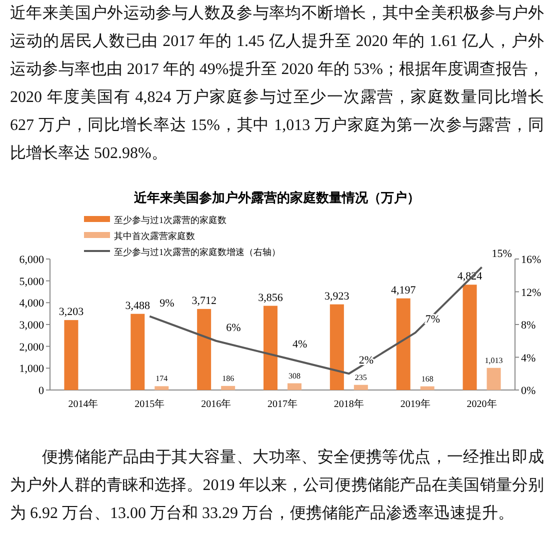 The width and height of the screenshot is (554, 535). Describe the element at coordinates (31, 282) in the screenshot. I see `y-tick-label: 5,000` at that location.